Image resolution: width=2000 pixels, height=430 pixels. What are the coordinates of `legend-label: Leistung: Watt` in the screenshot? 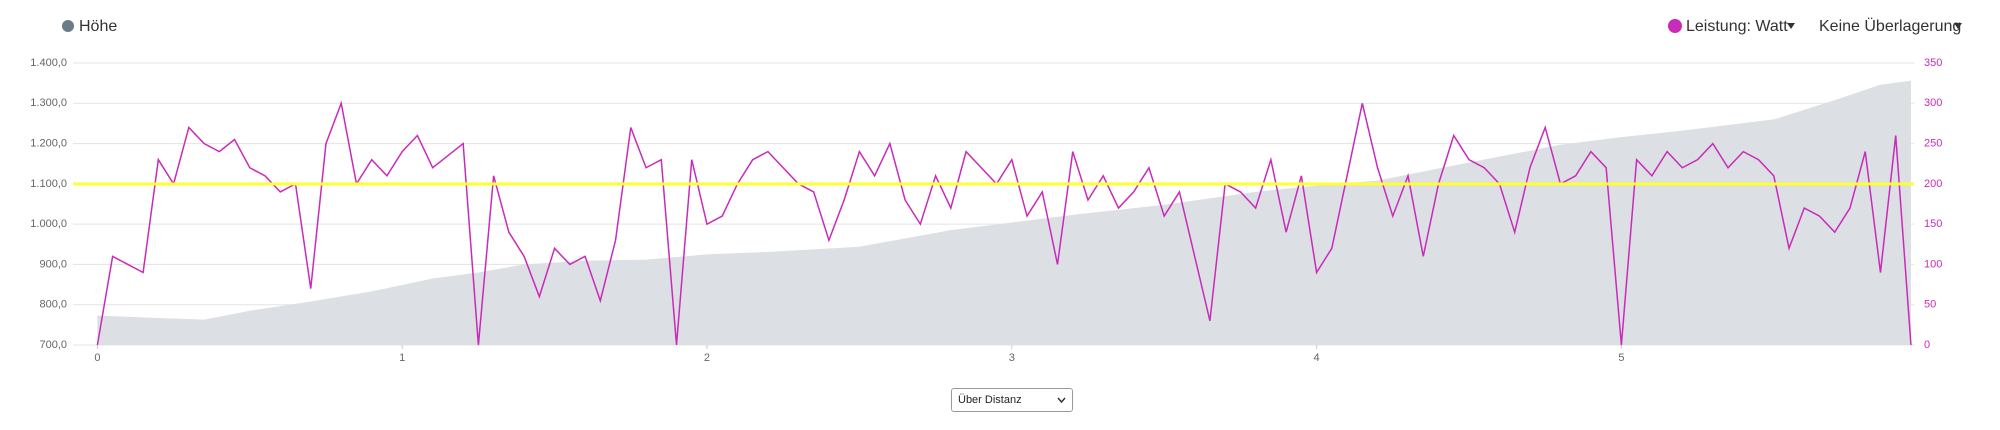 It's located at (1737, 26).